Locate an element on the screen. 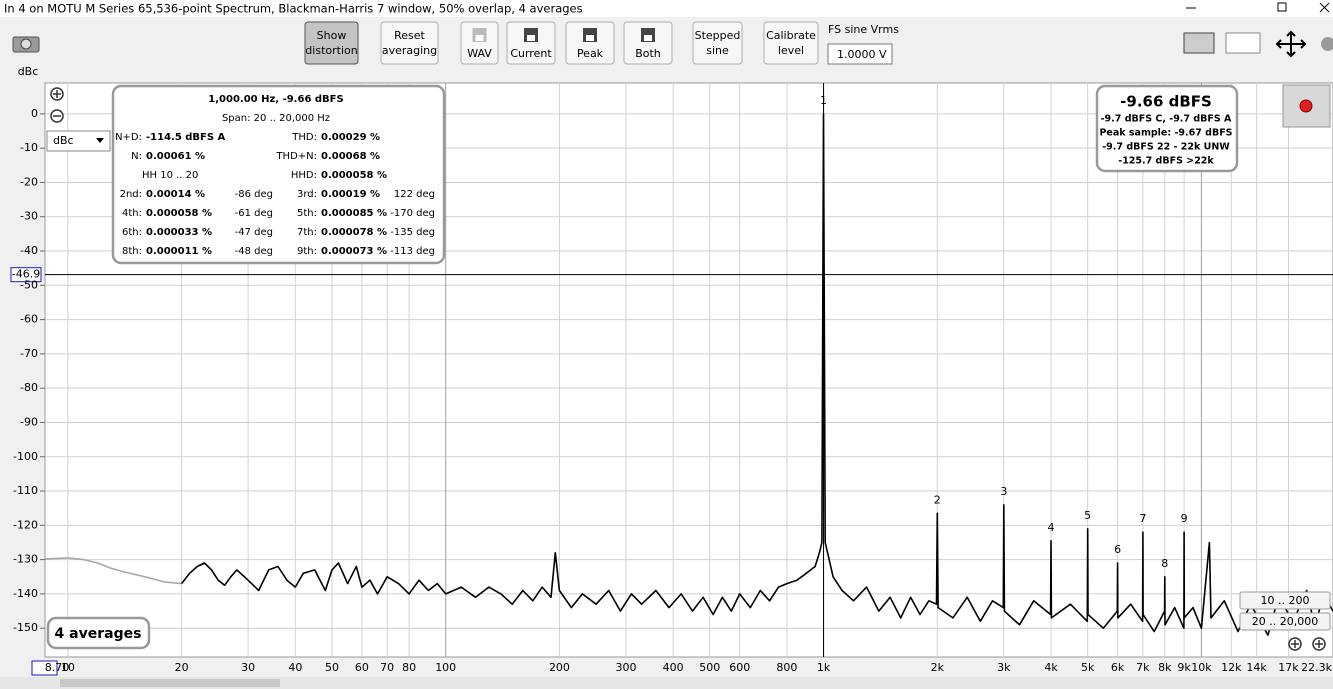  level-panel is located at coordinates (1167, 128).